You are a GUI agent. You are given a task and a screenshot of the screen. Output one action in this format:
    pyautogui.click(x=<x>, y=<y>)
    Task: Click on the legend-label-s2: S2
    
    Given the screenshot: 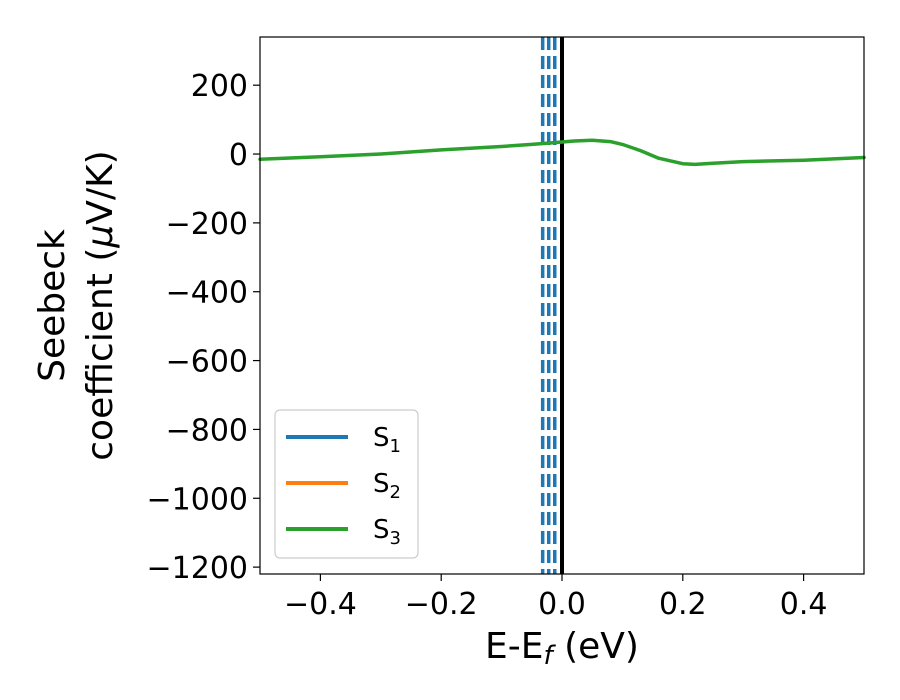 What is the action you would take?
    pyautogui.click(x=387, y=486)
    